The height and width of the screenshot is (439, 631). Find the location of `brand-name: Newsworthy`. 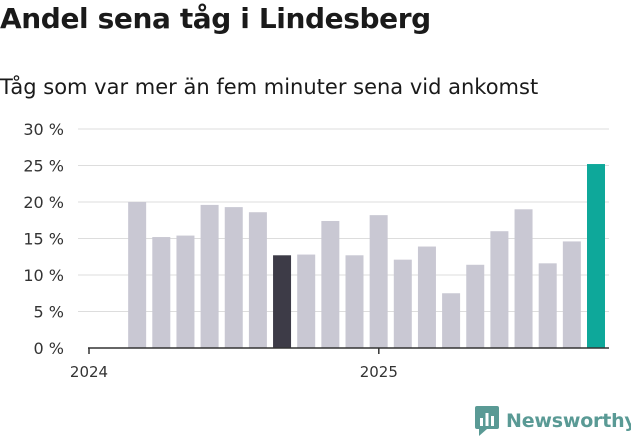

brand-name: Newsworthy is located at coordinates (568, 421).